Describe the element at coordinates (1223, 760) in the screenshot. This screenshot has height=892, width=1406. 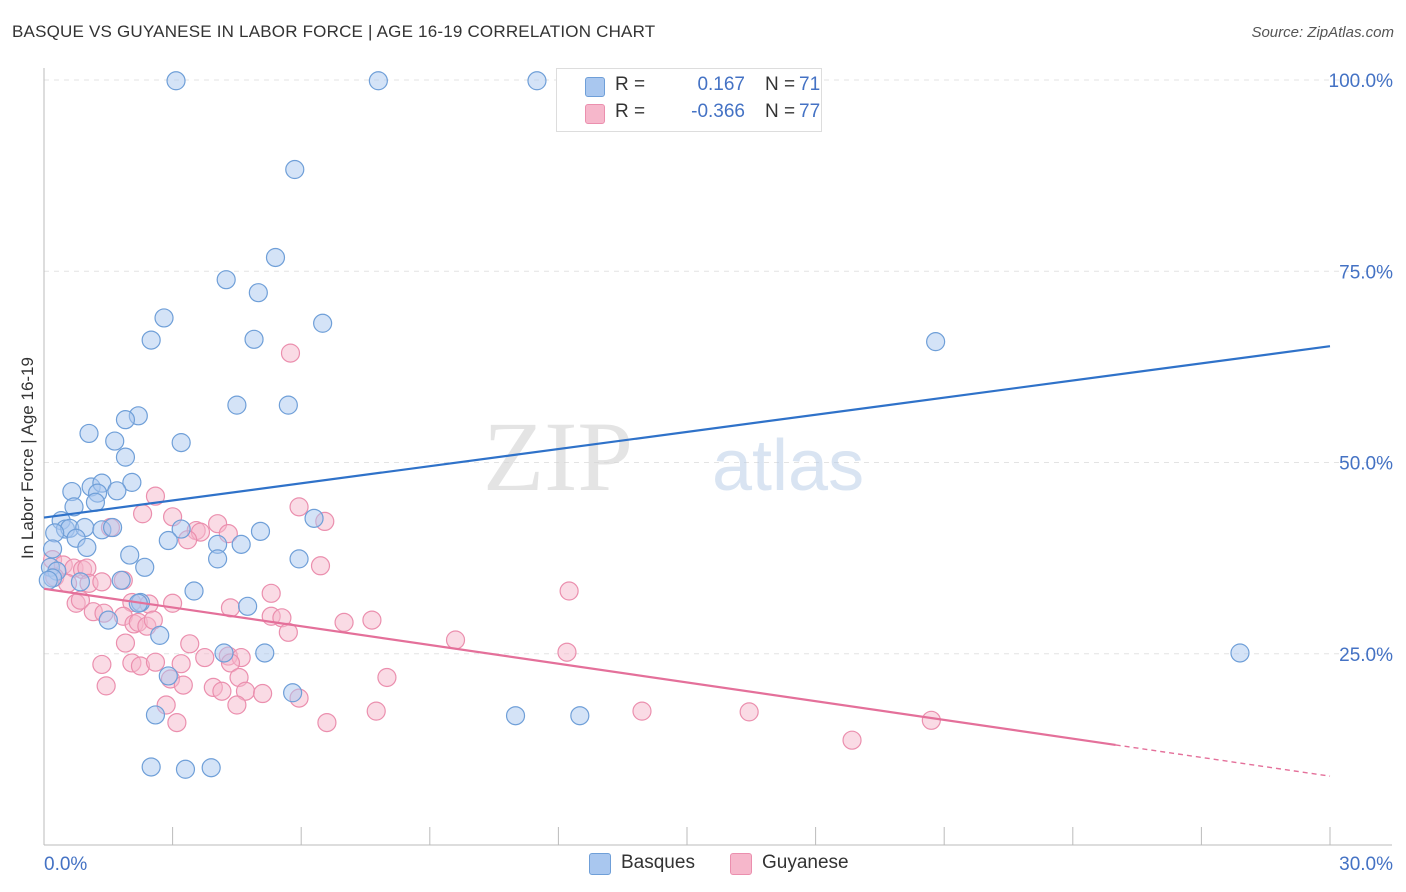
I see `guyanese-trend-line-dashed` at that location.